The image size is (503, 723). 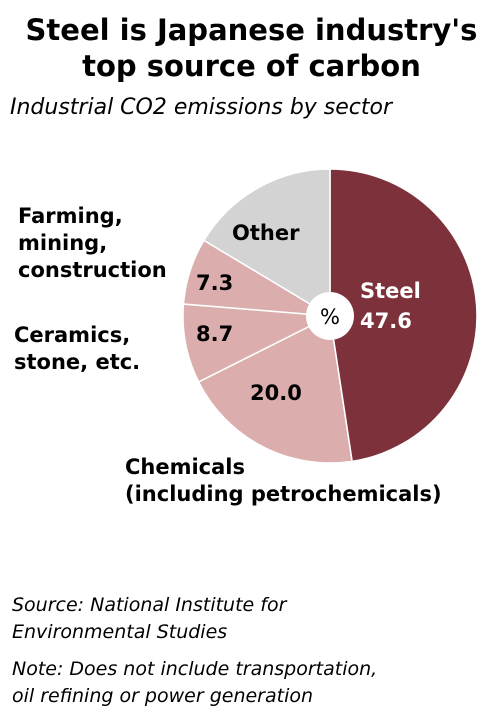 What do you see at coordinates (386, 321) in the screenshot?
I see `value-steel: 47.6` at bounding box center [386, 321].